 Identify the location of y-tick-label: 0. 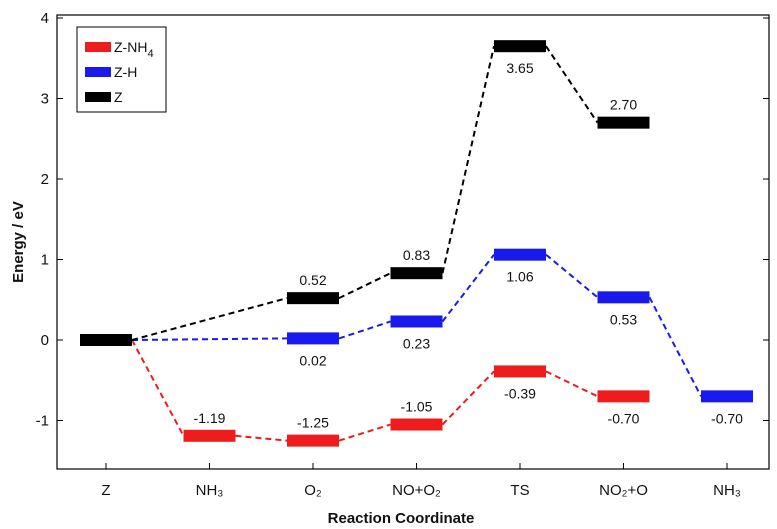
(45, 340).